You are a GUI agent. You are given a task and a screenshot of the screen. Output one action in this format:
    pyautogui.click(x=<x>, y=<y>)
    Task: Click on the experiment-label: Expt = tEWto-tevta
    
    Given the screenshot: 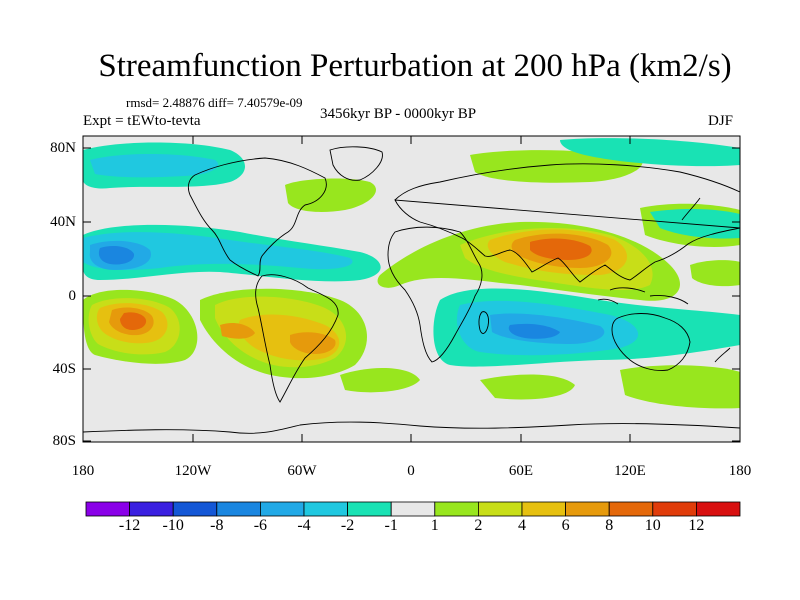 What is the action you would take?
    pyautogui.click(x=142, y=121)
    